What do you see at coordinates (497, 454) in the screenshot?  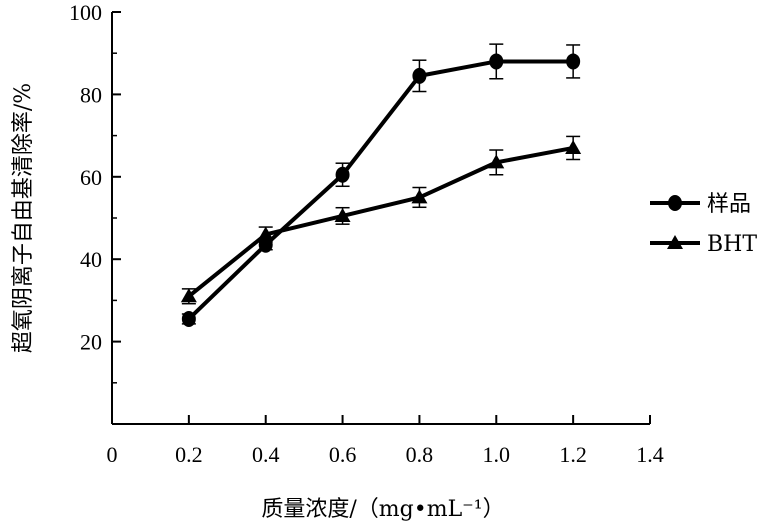 I see `x-tick-label: 1.0` at bounding box center [497, 454].